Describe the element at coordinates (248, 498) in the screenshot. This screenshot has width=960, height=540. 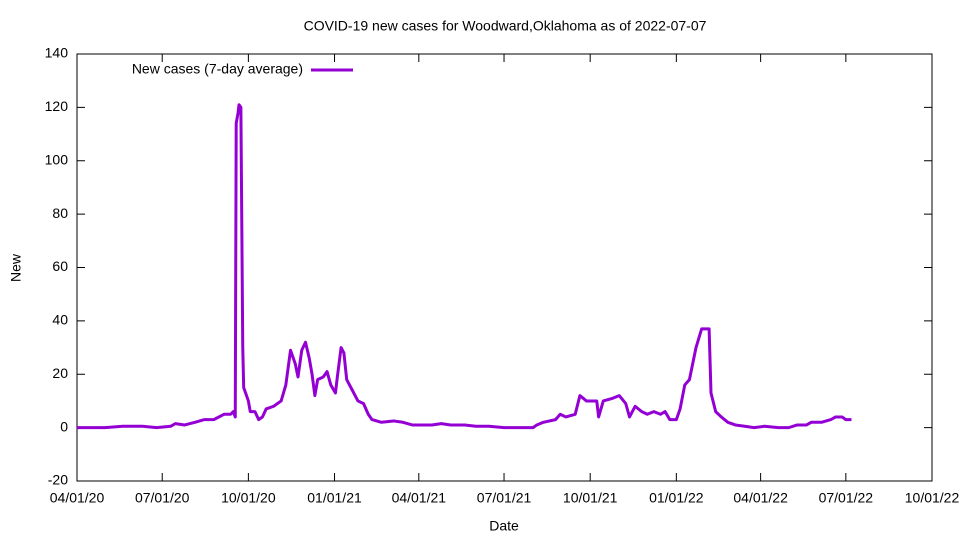
I see `x-tick-label: 10/01/20` at that location.